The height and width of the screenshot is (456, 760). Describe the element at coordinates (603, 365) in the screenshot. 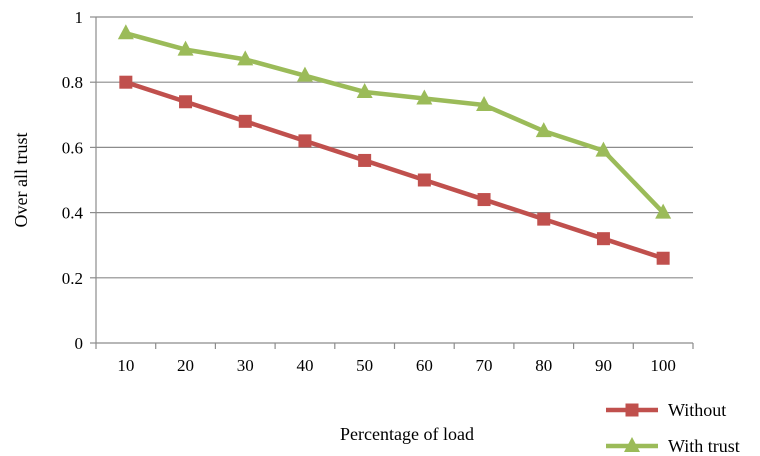

I see `x-tick-label: 90` at that location.